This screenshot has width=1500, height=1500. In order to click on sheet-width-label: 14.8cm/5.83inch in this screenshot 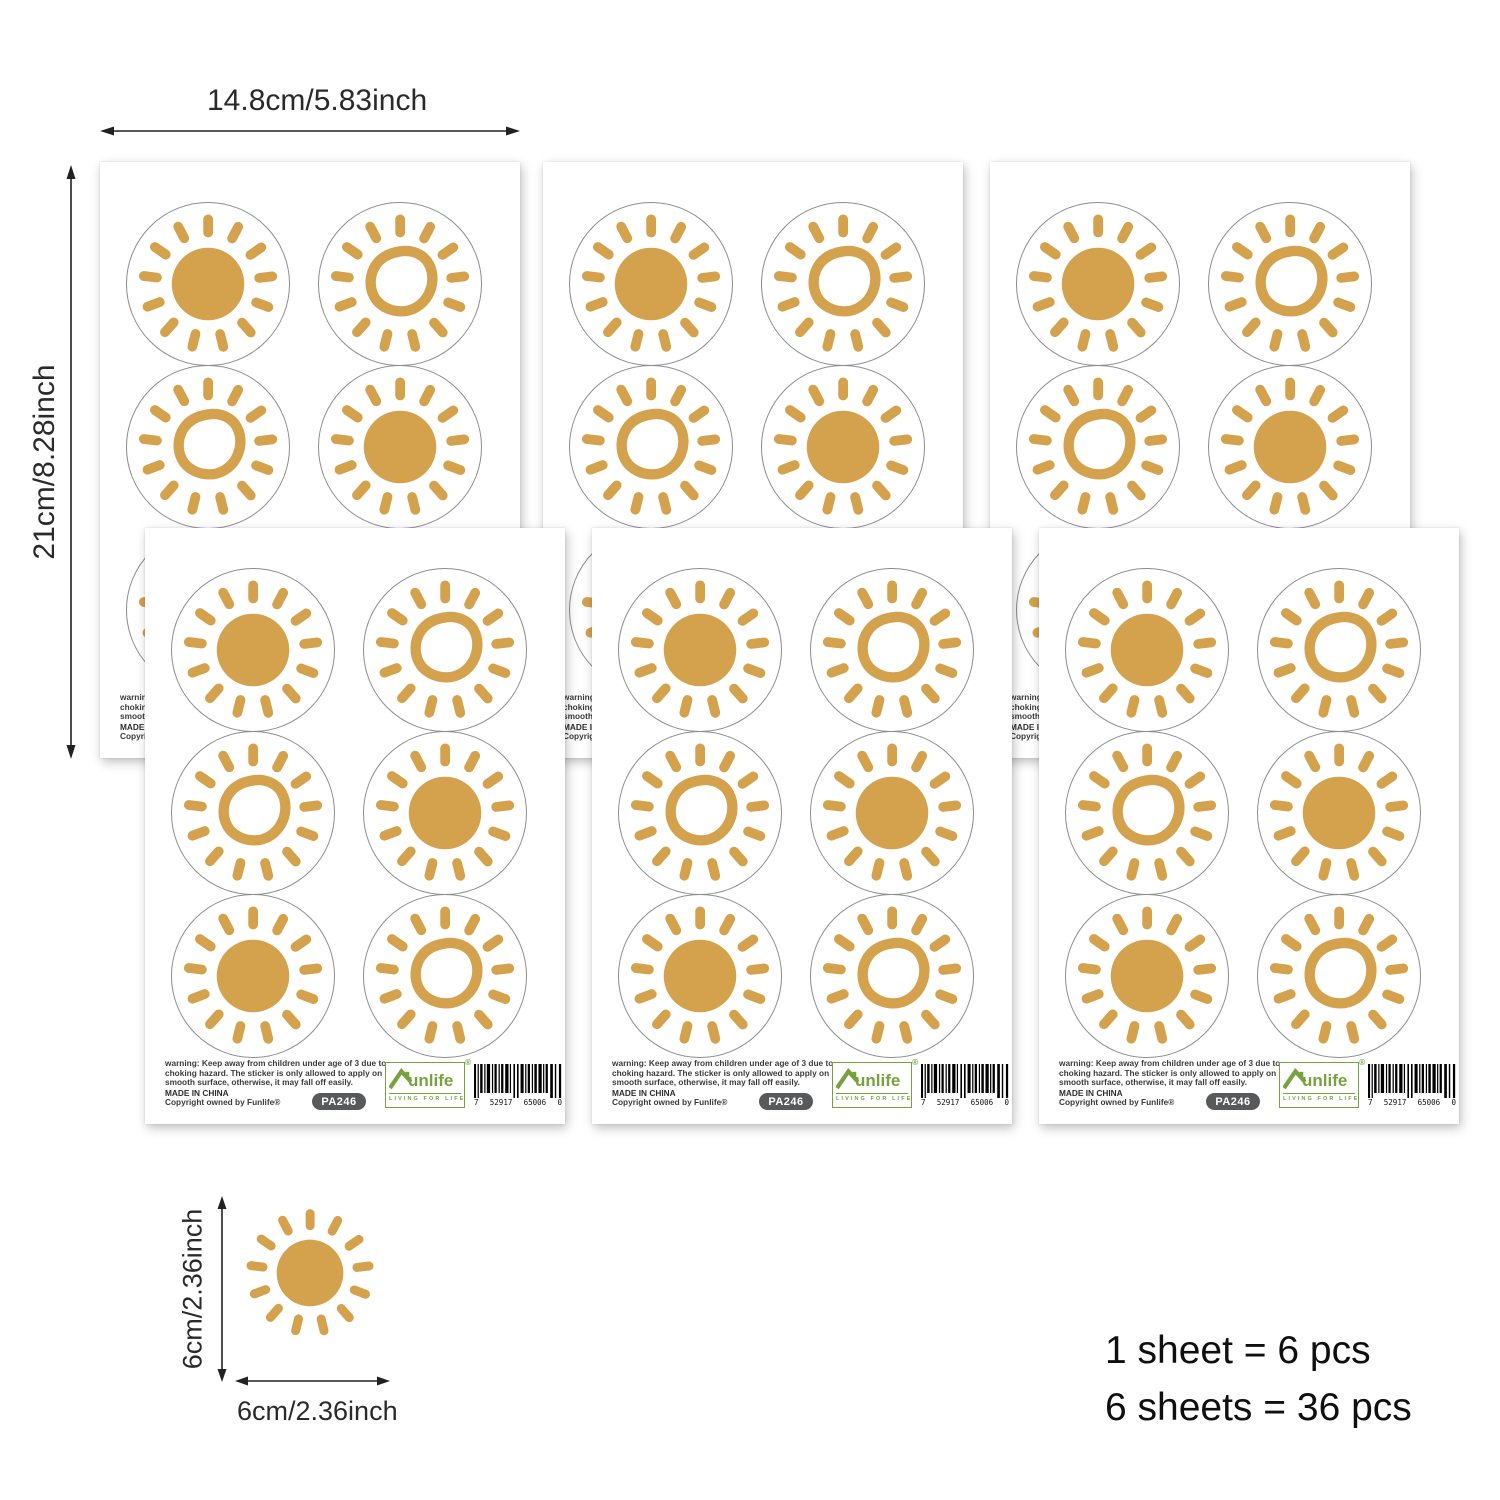, I will do `click(317, 100)`.